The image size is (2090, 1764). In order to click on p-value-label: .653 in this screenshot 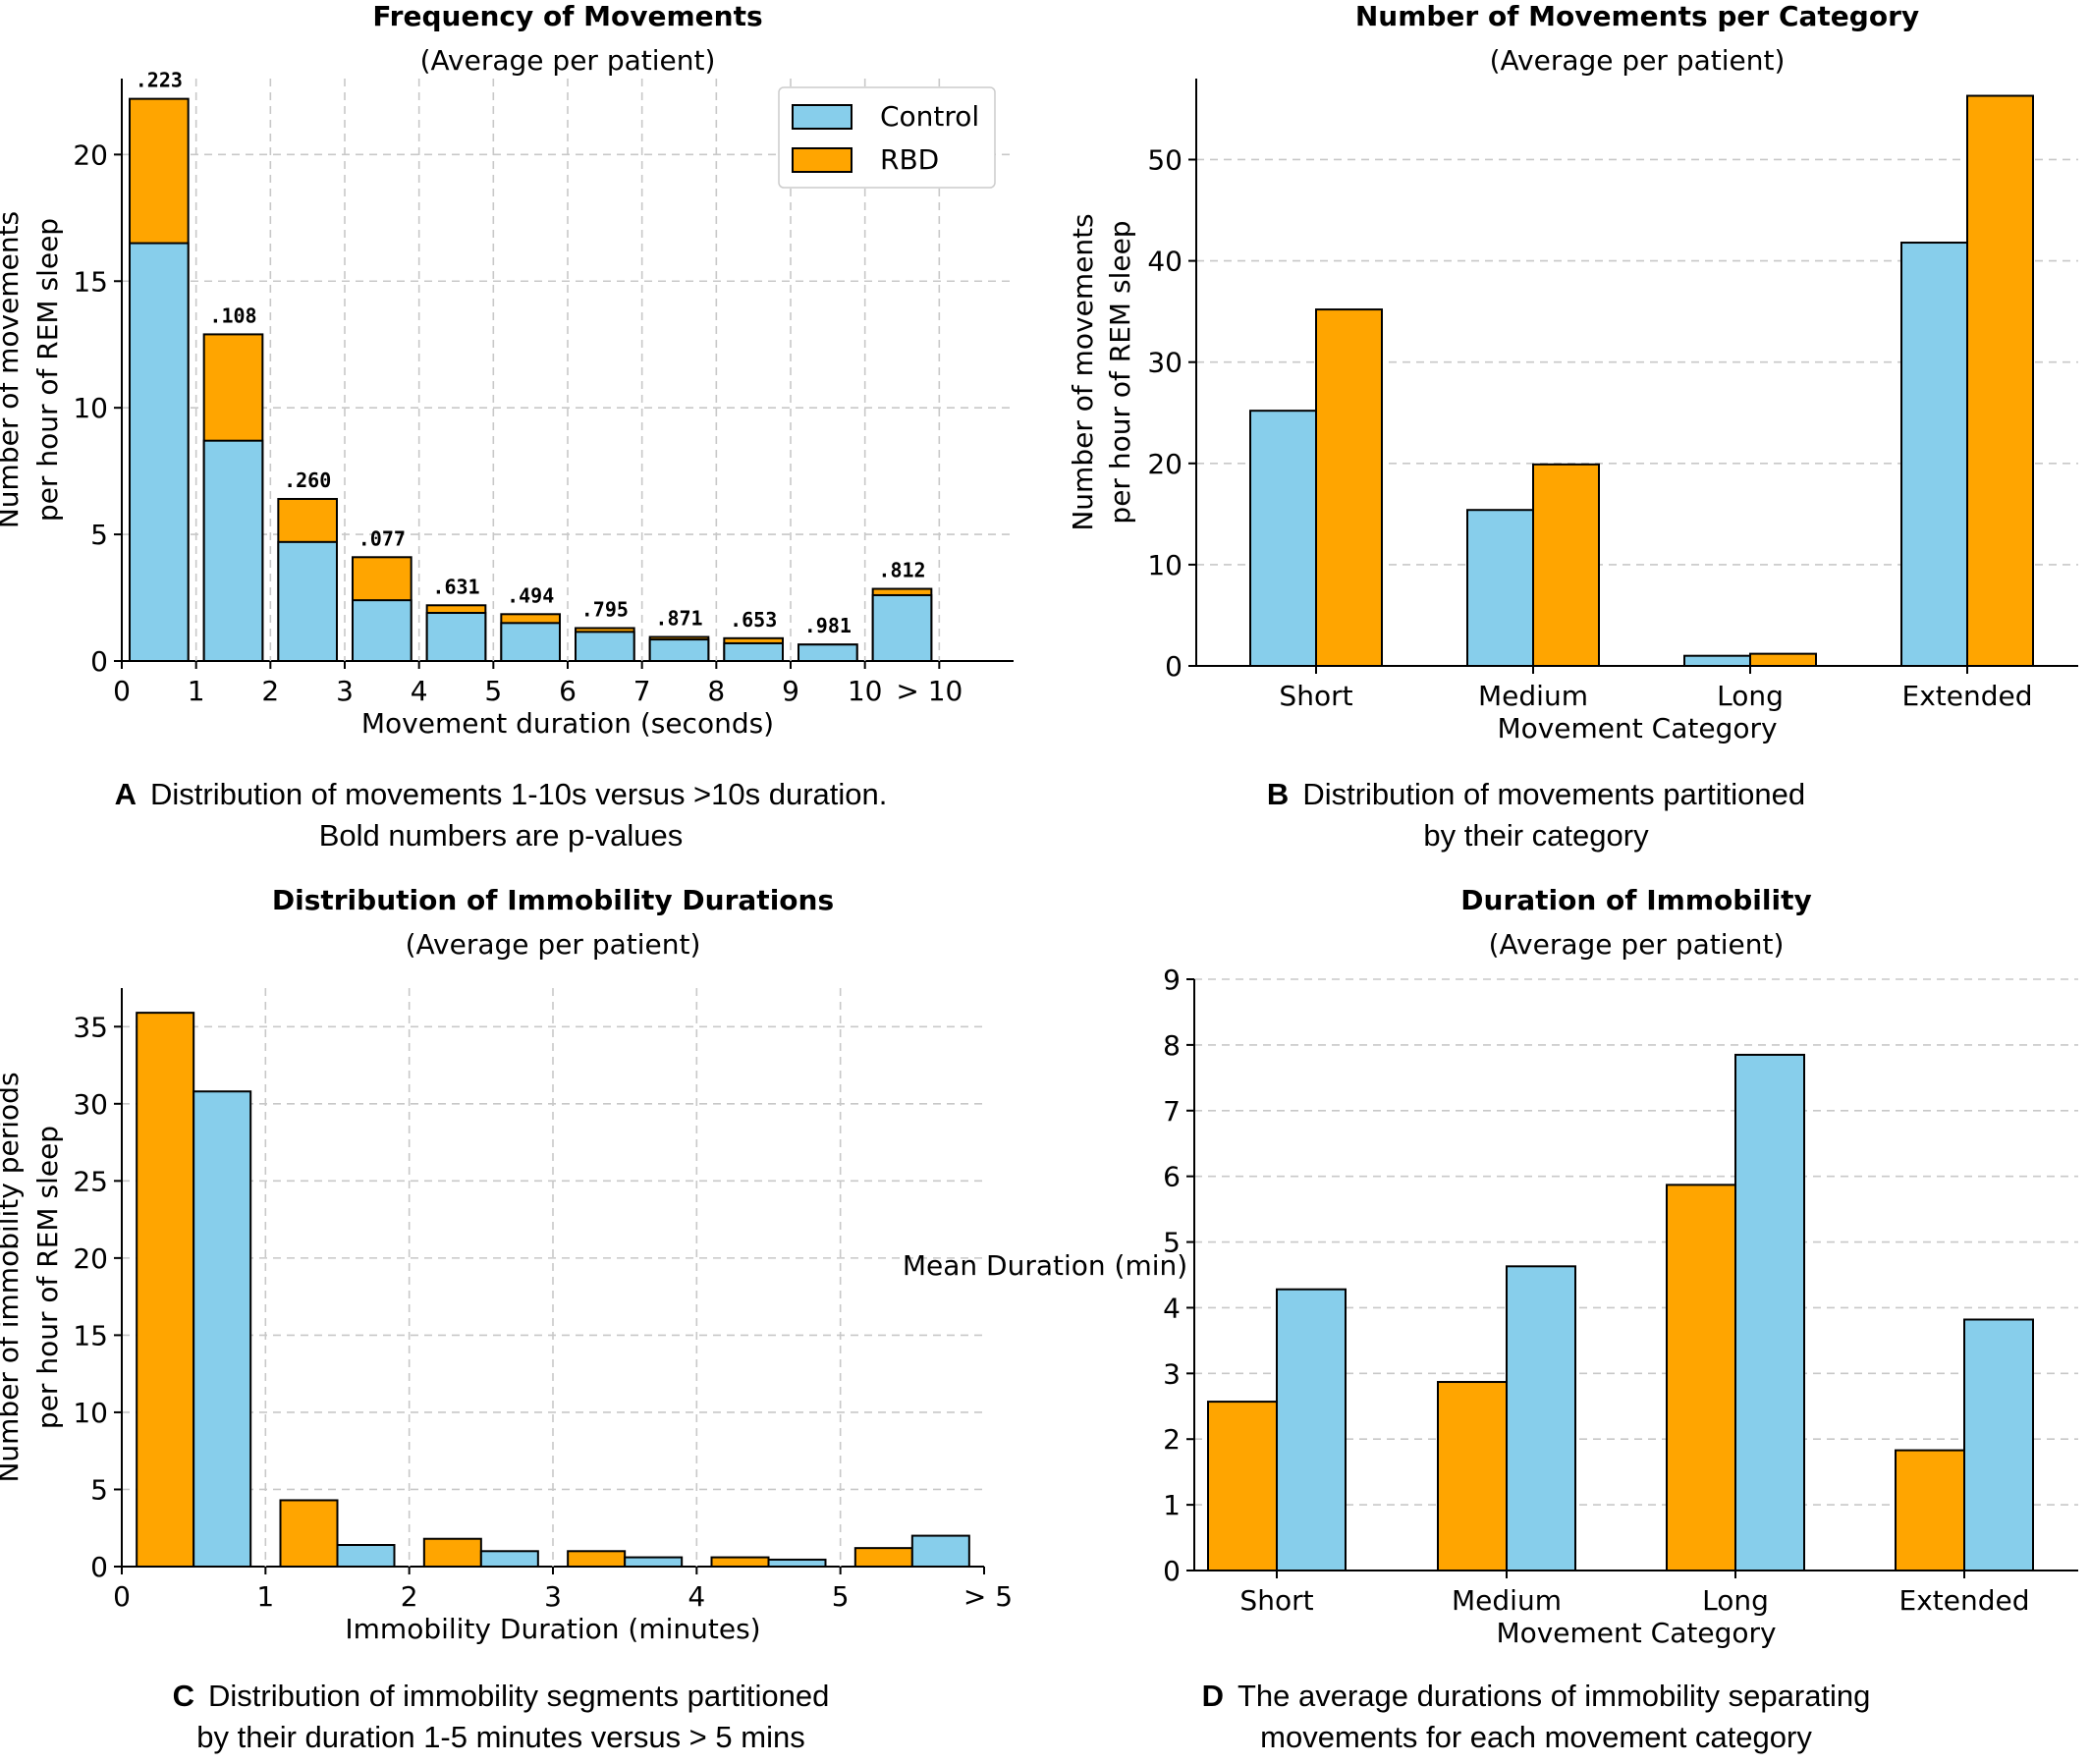, I will do `click(753, 620)`.